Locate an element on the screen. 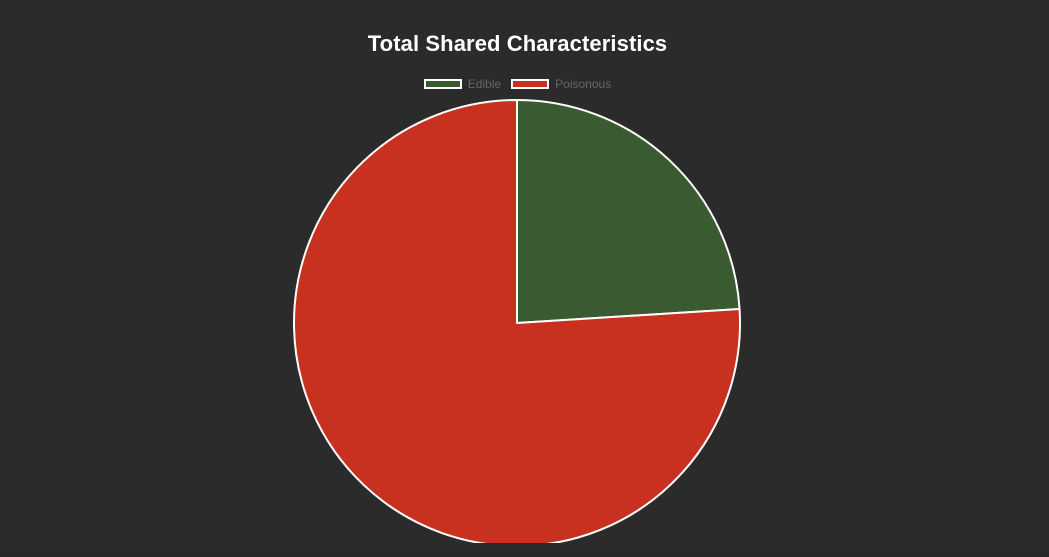 The width and height of the screenshot is (1049, 557). legend-item-poisonous: Poisonous is located at coordinates (561, 84).